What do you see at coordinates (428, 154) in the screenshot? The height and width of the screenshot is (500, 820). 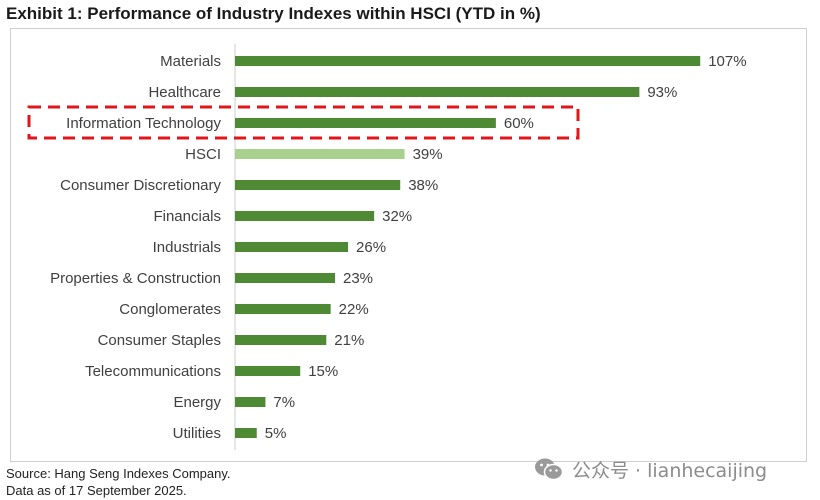 I see `value-label: 39%` at bounding box center [428, 154].